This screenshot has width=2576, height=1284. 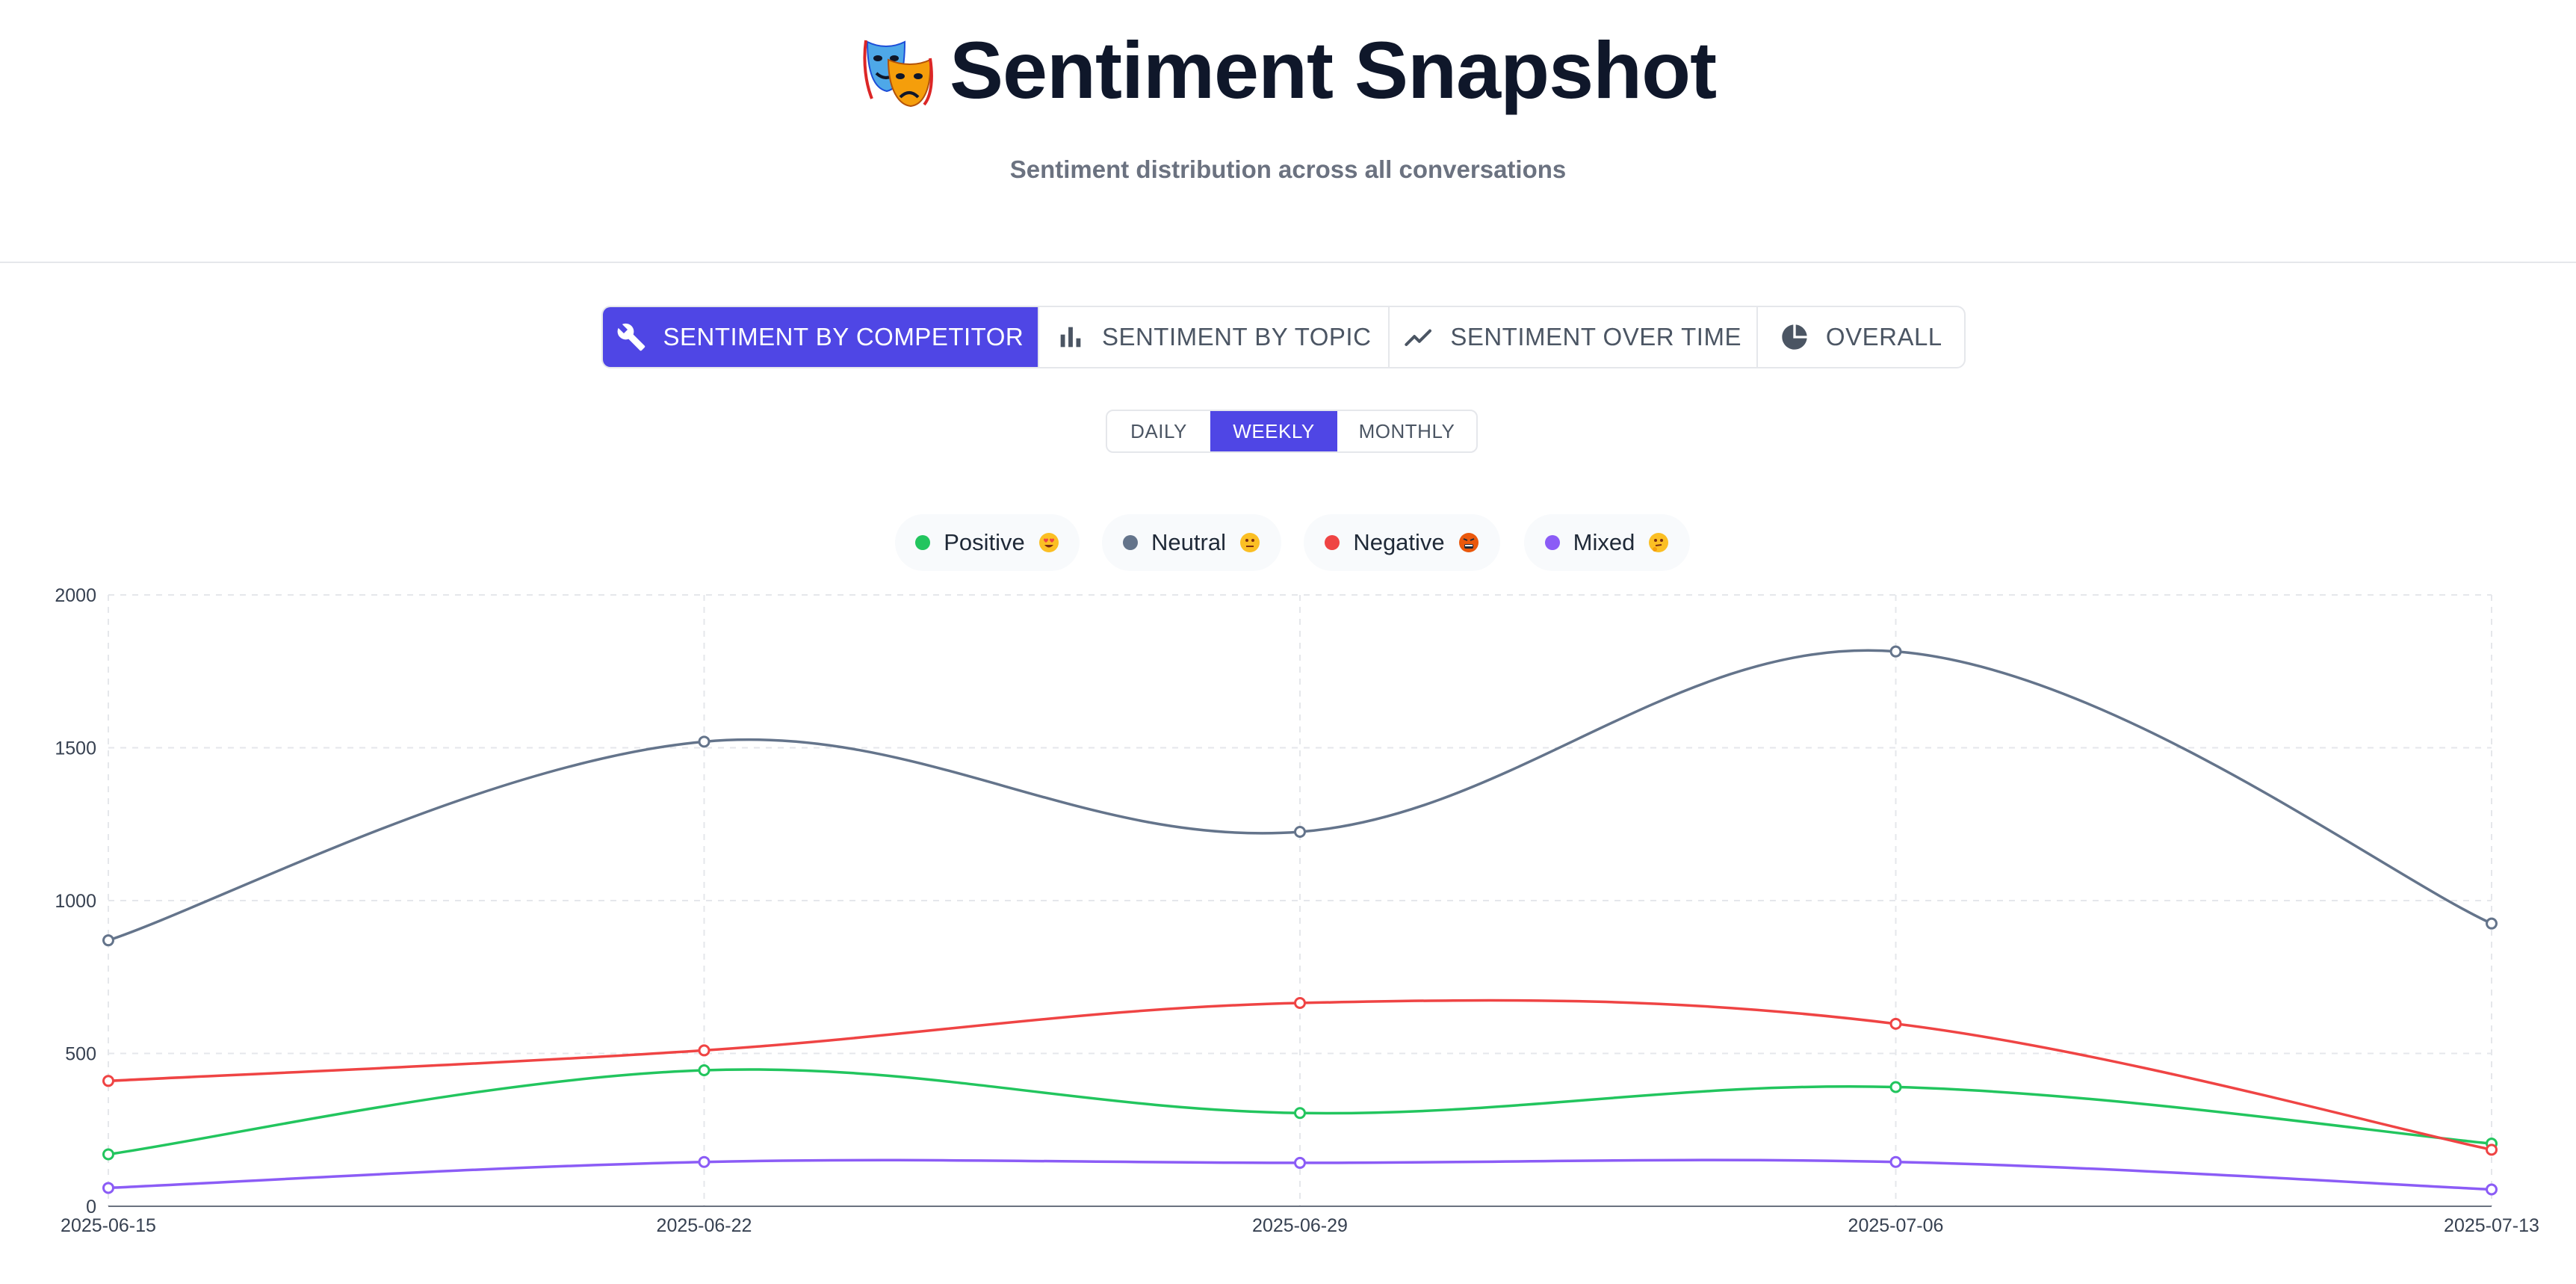 I want to click on y-tick-label: 1500, so click(x=75, y=748).